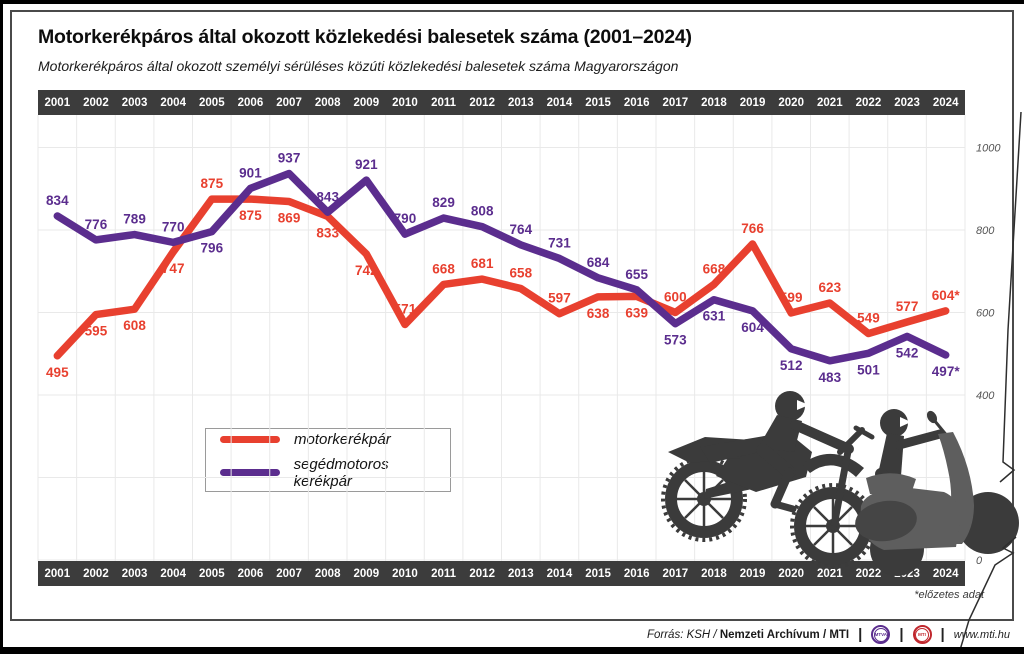 The image size is (1024, 654). Describe the element at coordinates (836, 634) in the screenshot. I see `source-suffix: / MTI` at that location.